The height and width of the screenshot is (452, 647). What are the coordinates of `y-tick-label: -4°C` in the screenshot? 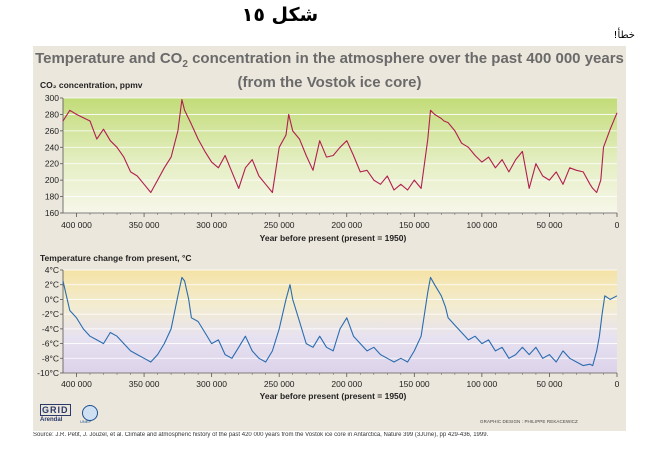 It's located at (50, 329).